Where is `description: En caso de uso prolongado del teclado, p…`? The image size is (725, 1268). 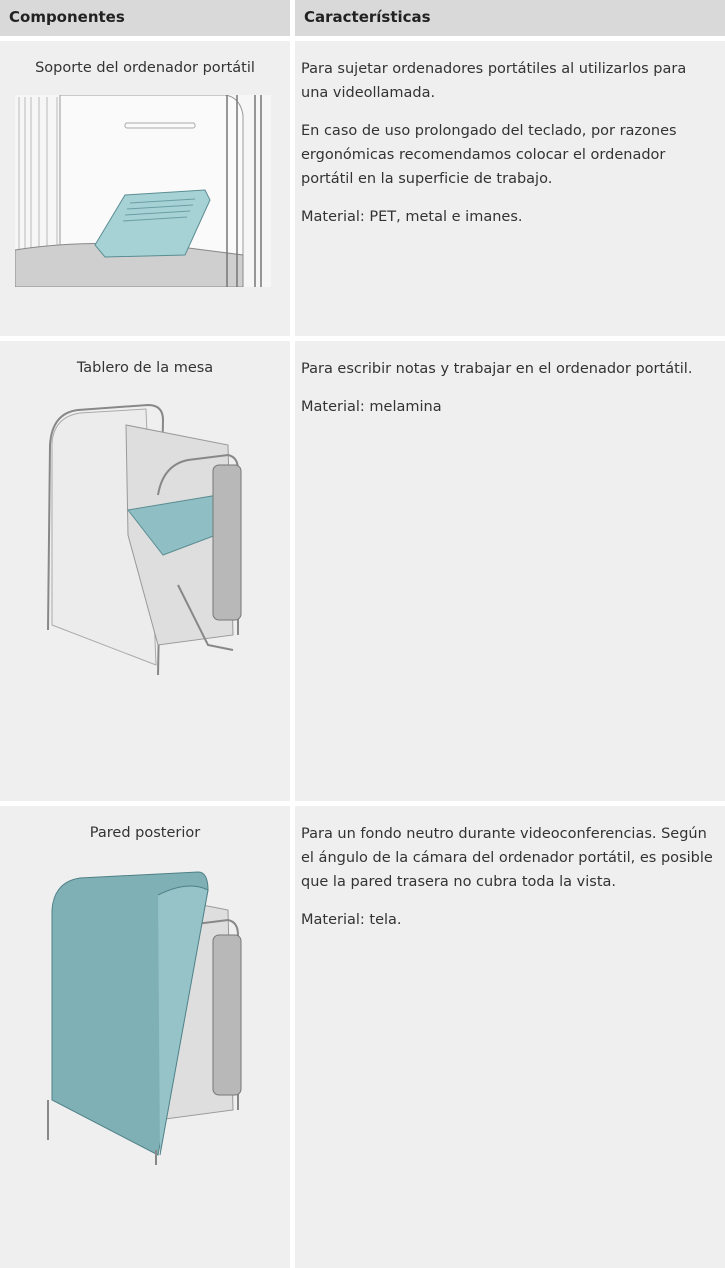 description: En caso de uso prolongado del teclado, p… is located at coordinates (489, 155).